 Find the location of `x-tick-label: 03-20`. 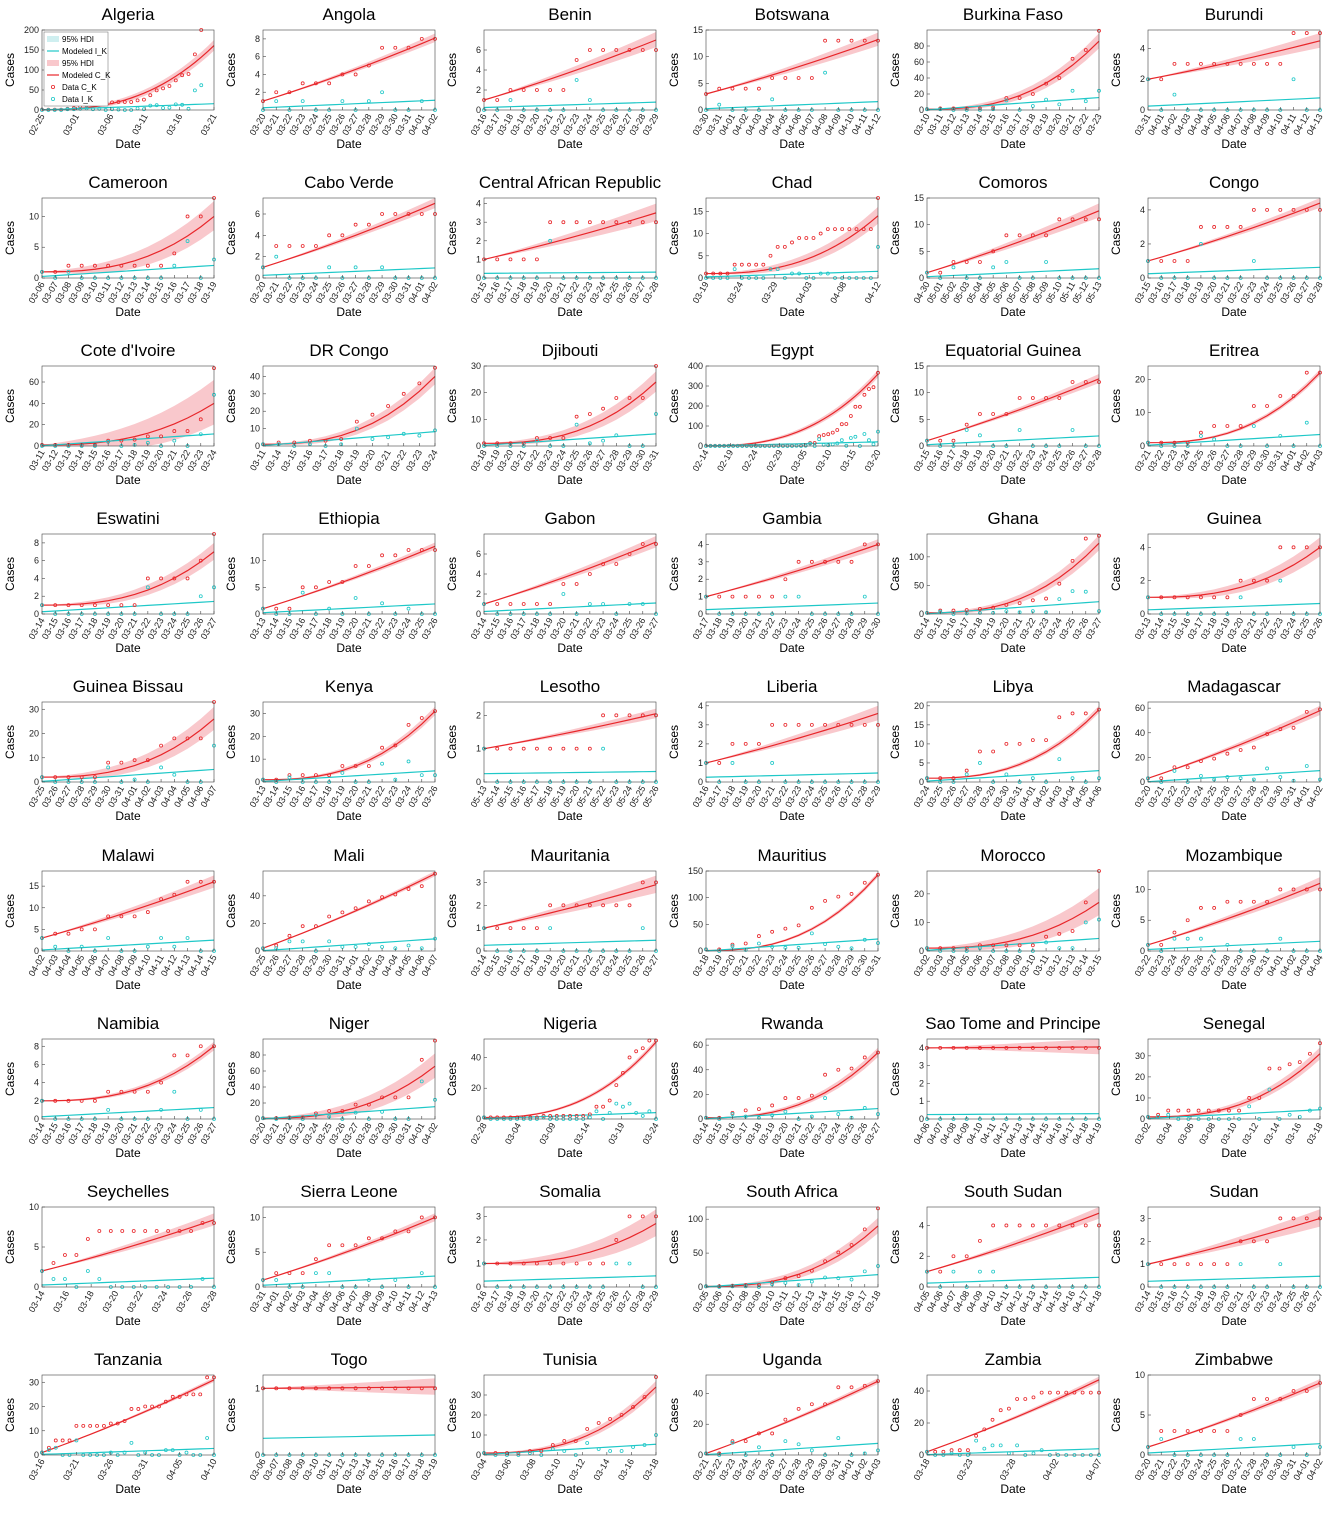

x-tick-label: 03-20 is located at coordinates (872, 460).